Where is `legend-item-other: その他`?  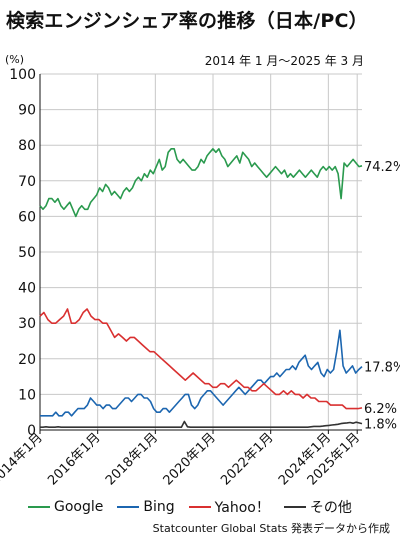
legend-item-other: その他 is located at coordinates (317, 507).